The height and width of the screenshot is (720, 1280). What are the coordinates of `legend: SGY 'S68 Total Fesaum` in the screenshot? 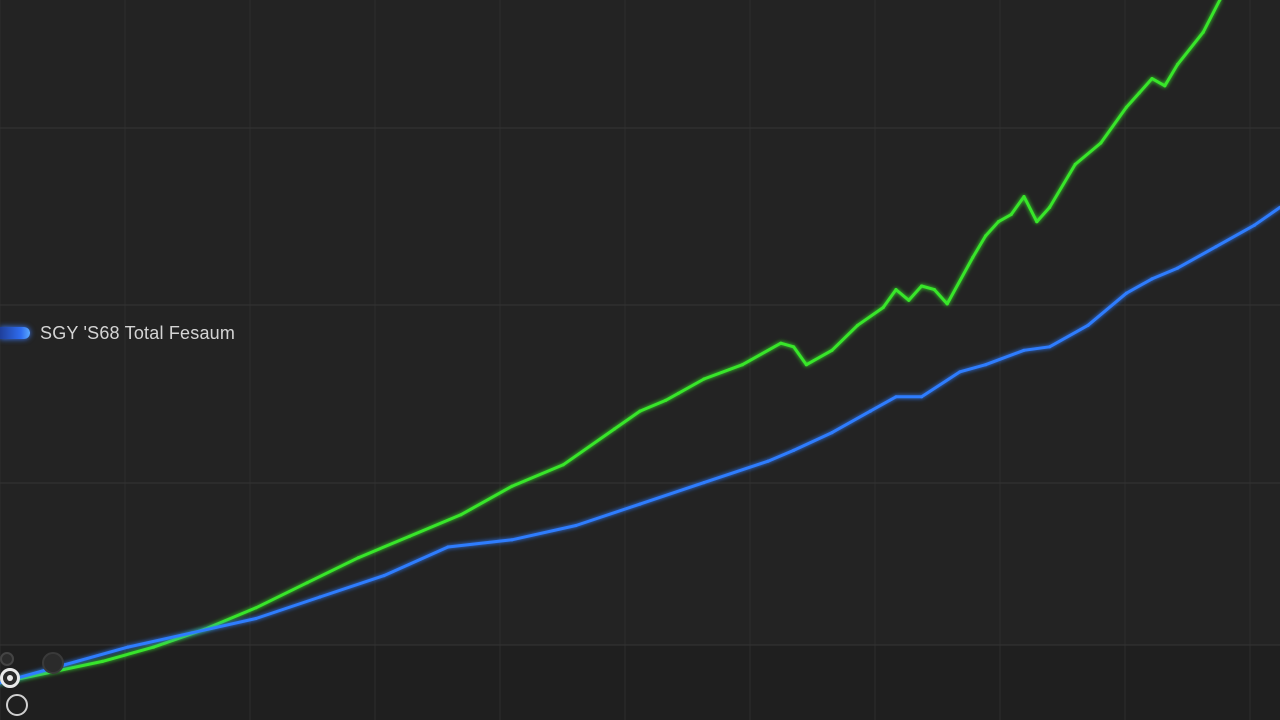 It's located at (117, 333).